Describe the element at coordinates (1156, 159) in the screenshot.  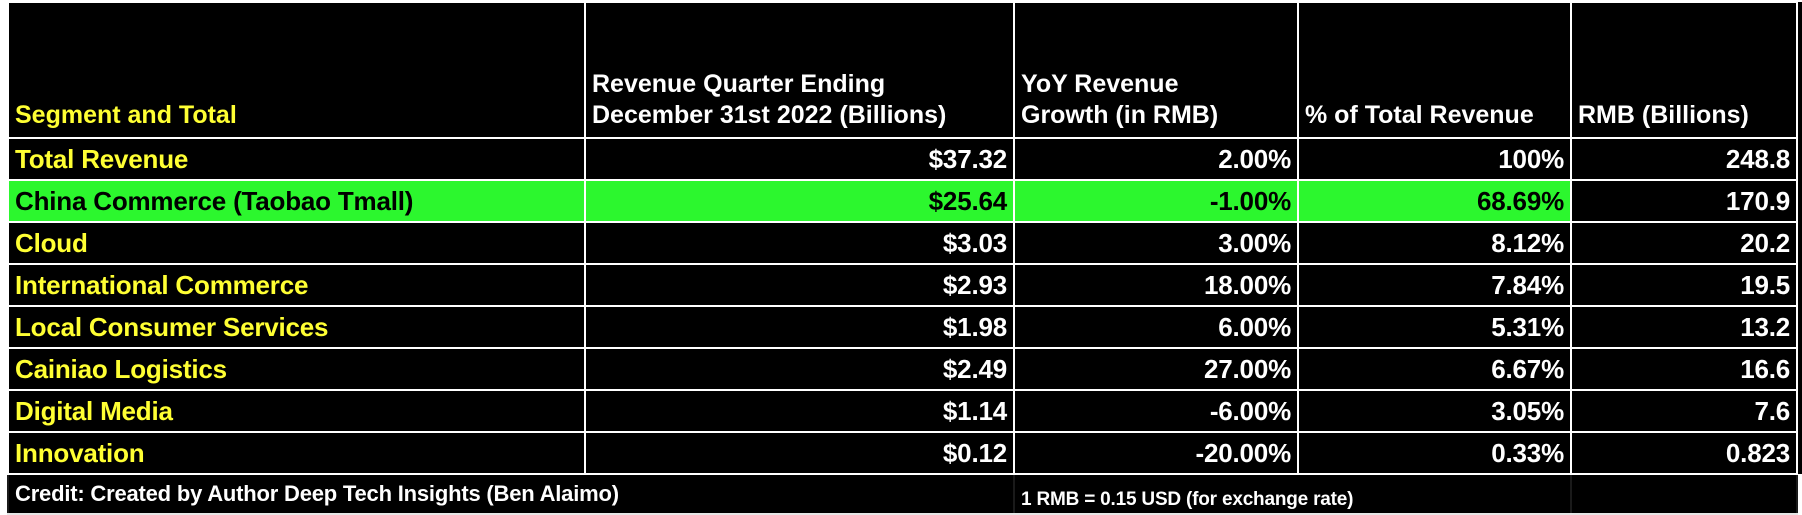
I see `yoy-growth: 2.00%` at that location.